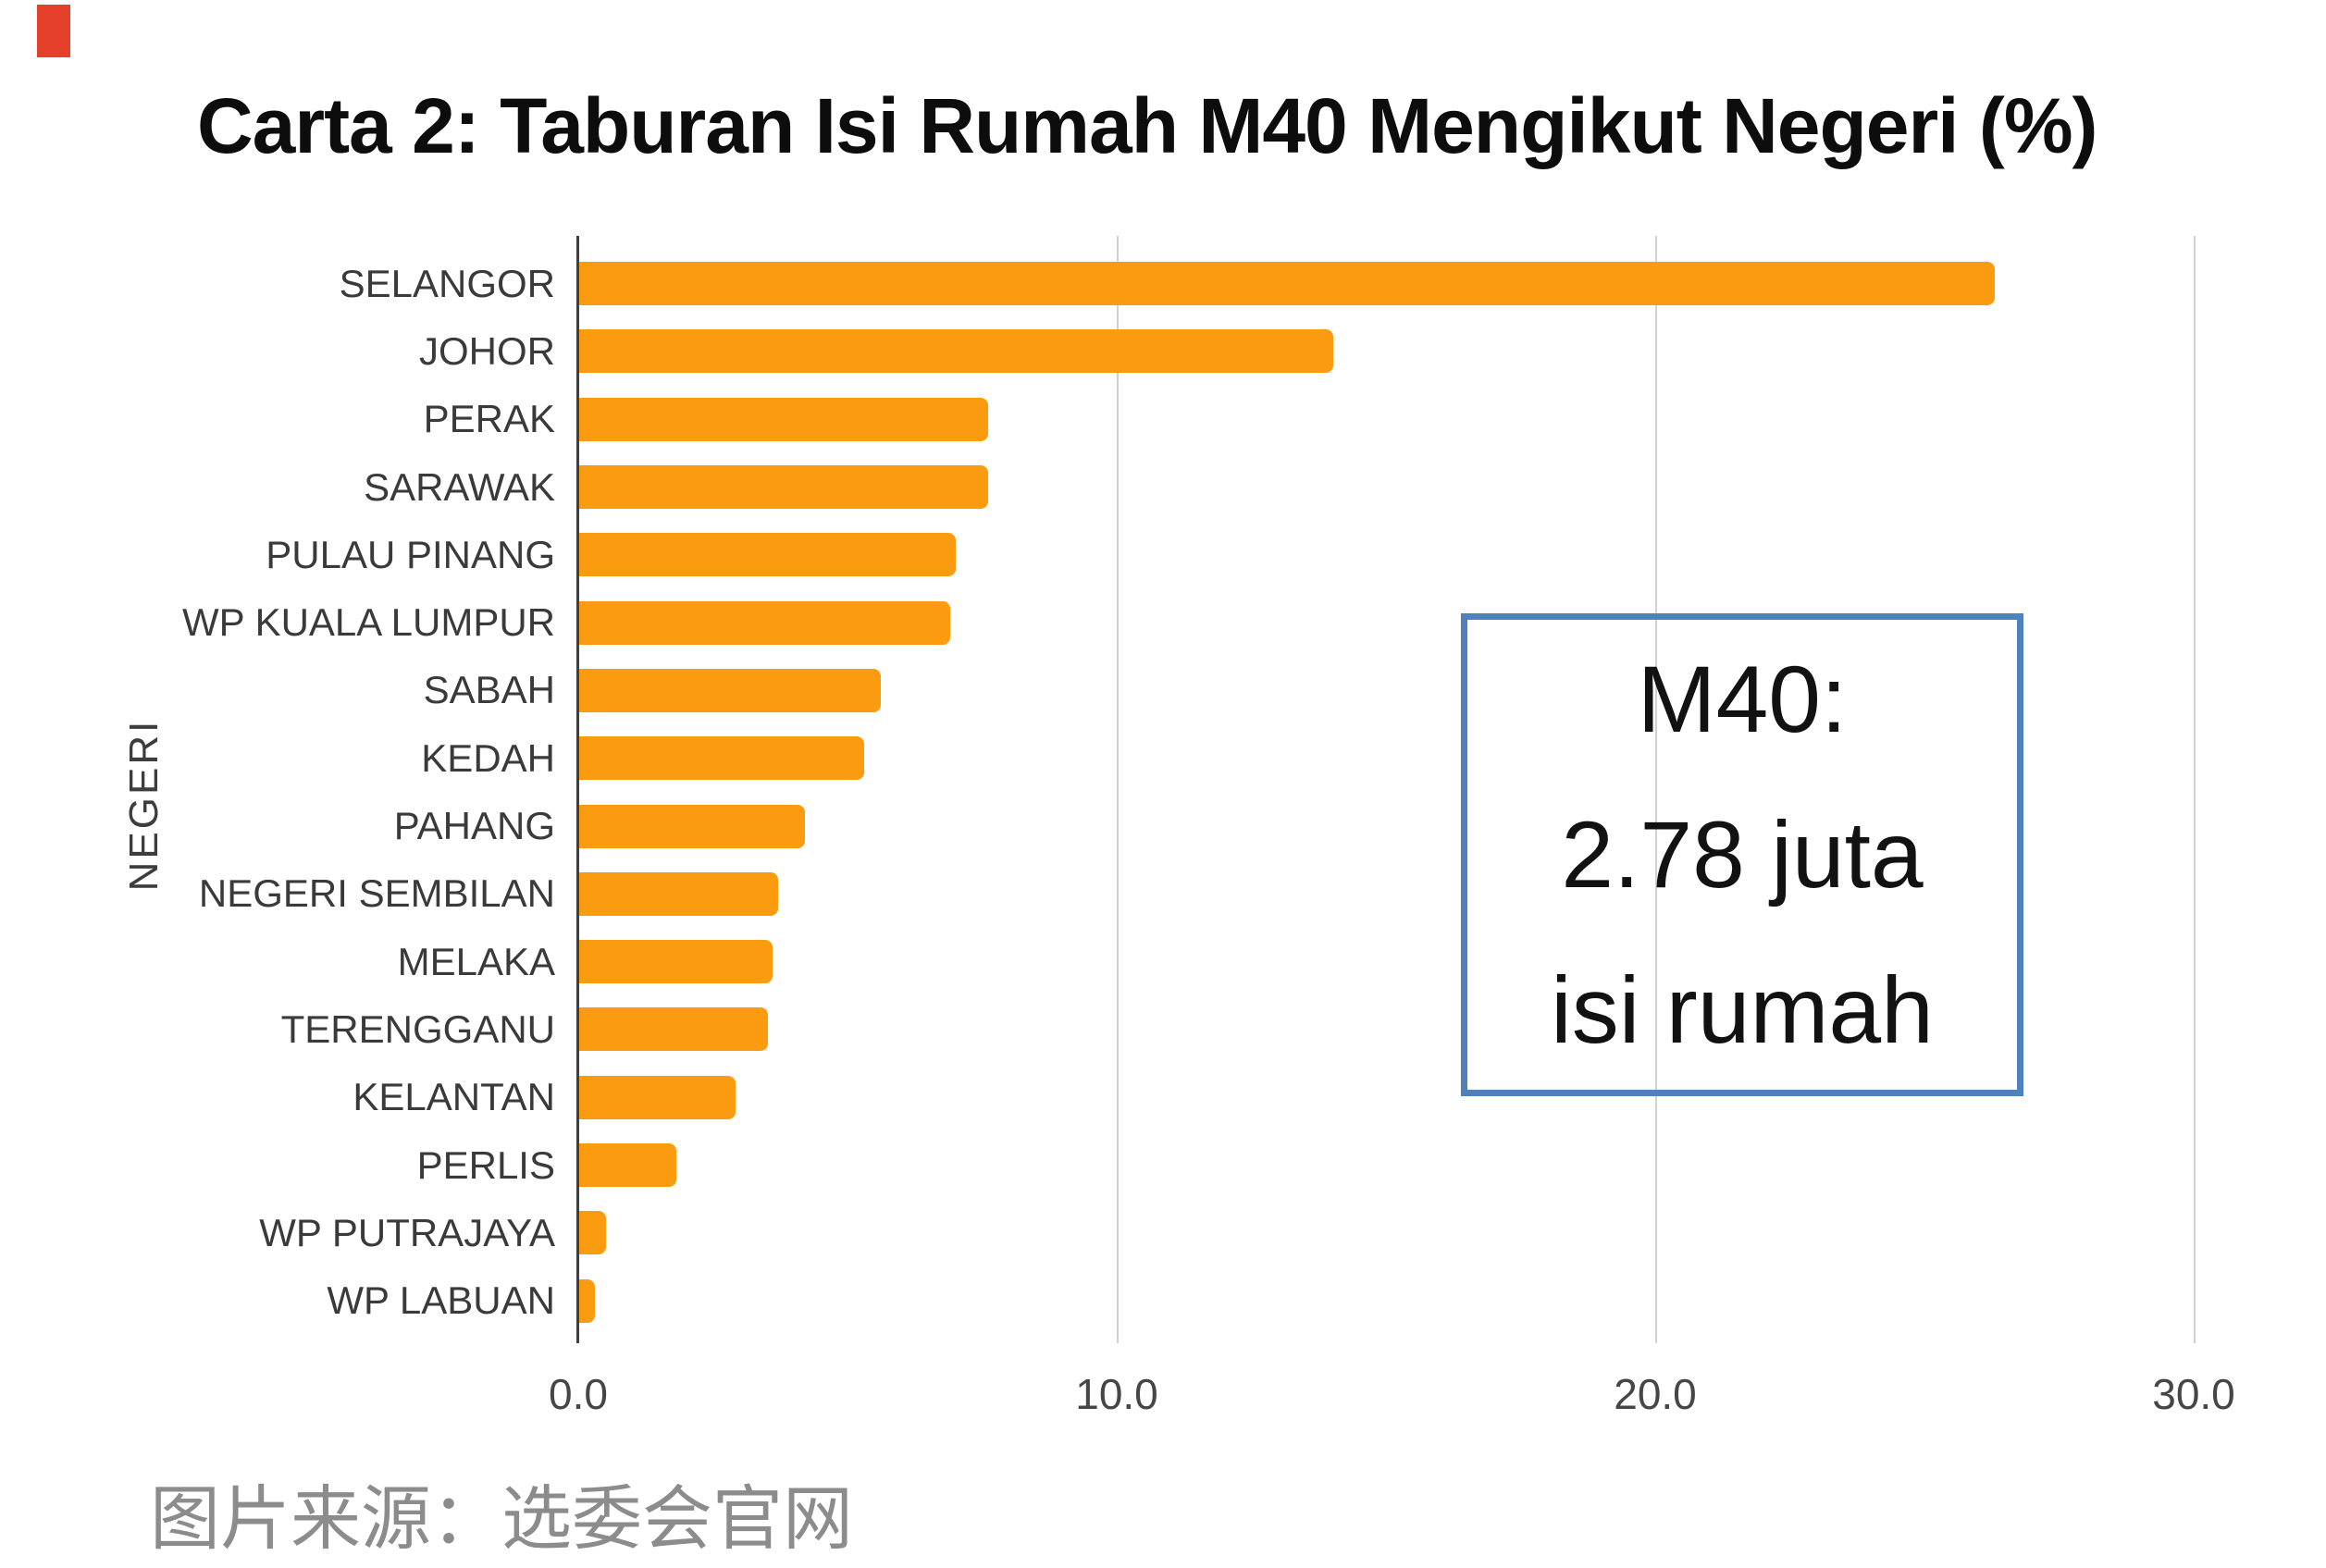 The height and width of the screenshot is (1568, 2326). What do you see at coordinates (53, 31) in the screenshot?
I see `red-corner-mark` at bounding box center [53, 31].